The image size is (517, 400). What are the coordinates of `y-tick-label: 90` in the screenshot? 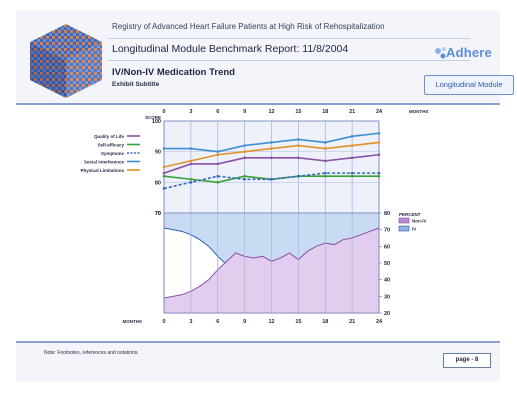 It's located at (158, 153).